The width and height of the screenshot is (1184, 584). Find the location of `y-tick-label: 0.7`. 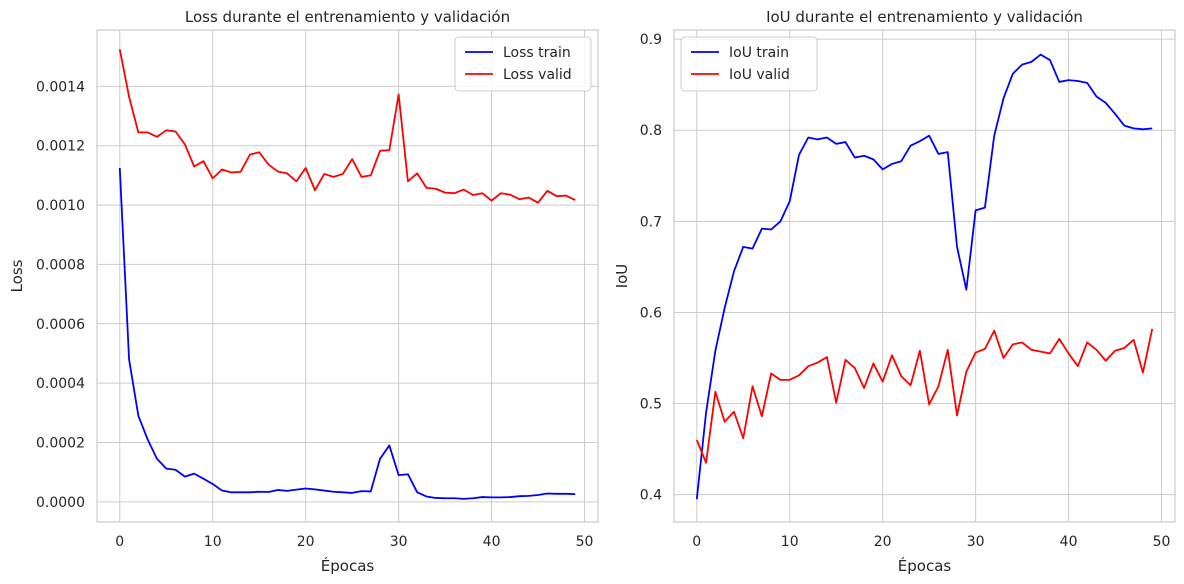

y-tick-label: 0.7 is located at coordinates (651, 222).